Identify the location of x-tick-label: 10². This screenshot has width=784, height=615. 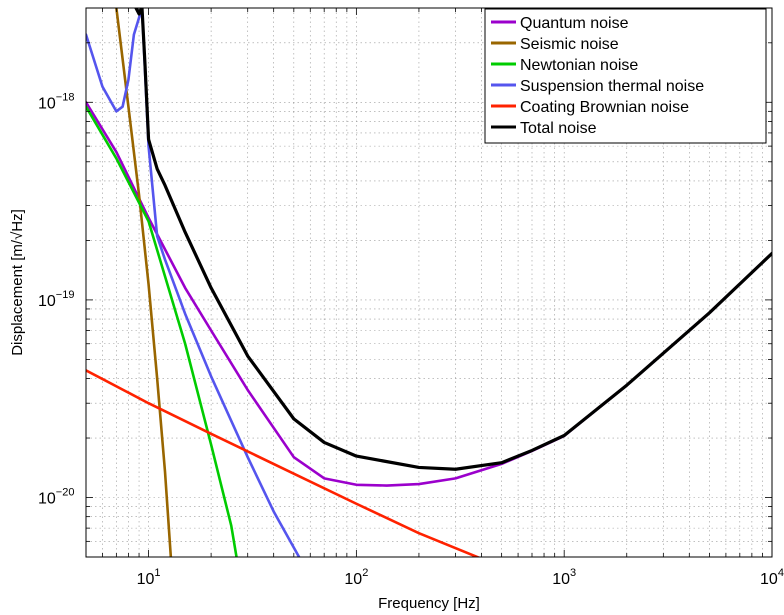
(356, 577).